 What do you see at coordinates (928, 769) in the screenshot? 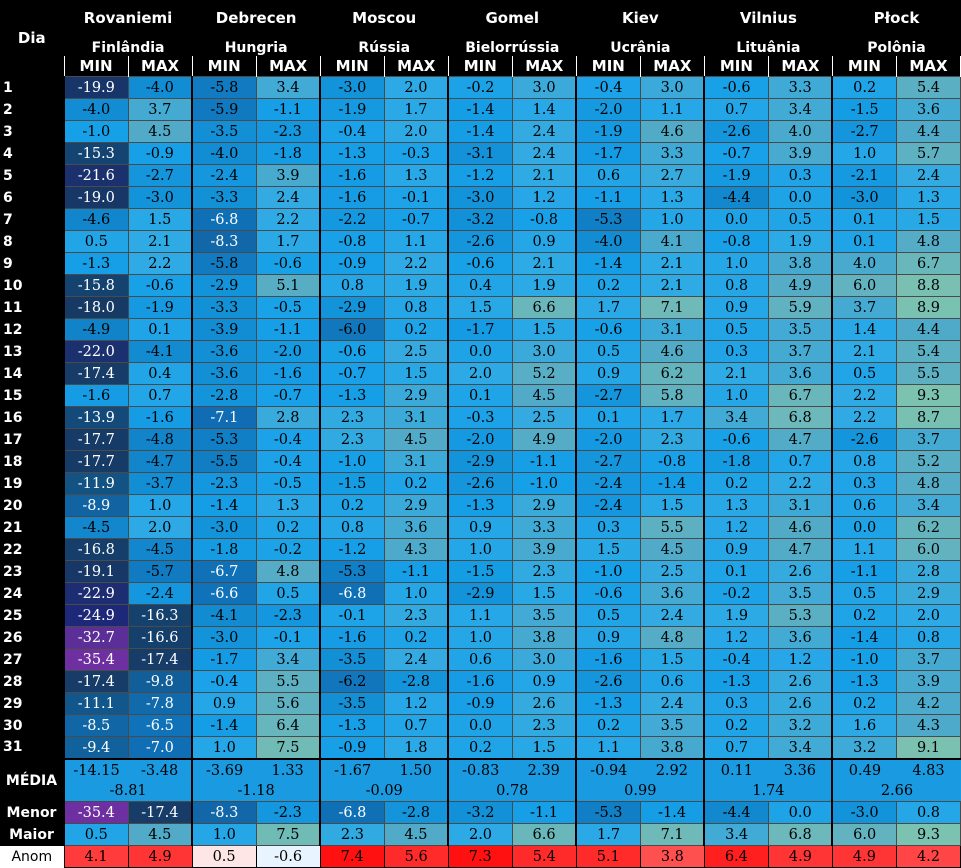
I see `media-max-cell: 4.83` at bounding box center [928, 769].